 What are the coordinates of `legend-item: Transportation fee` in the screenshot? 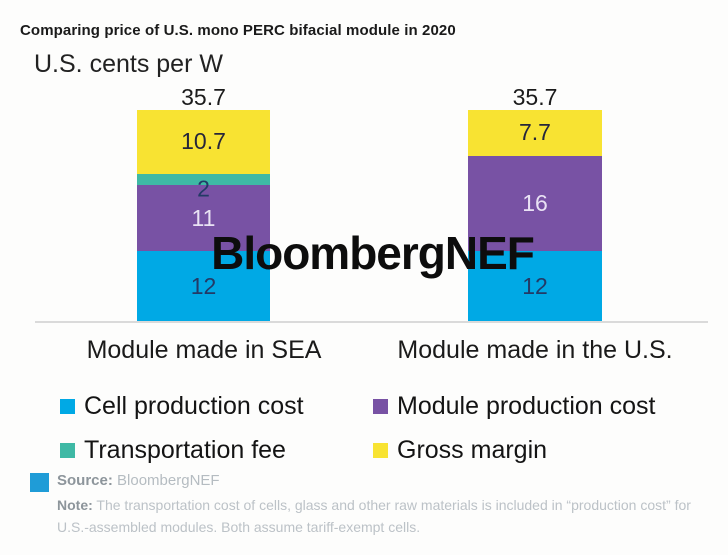 It's located at (216, 450).